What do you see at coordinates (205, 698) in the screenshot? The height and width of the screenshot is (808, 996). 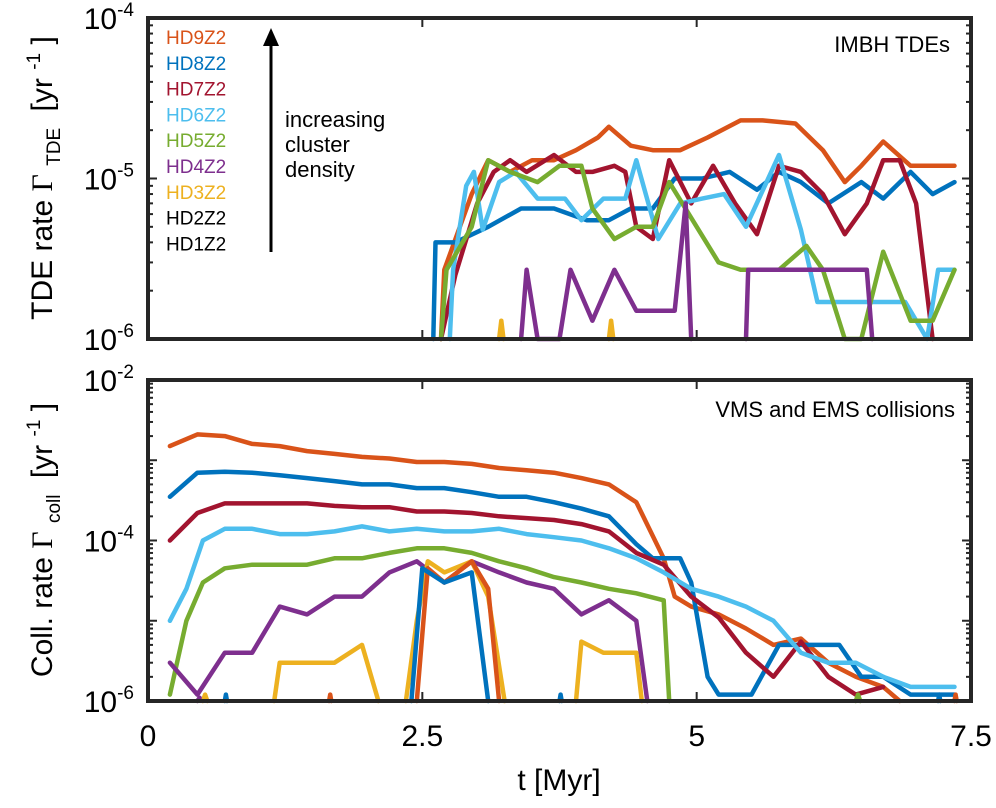 I see `bottom-series-line-hd3z2d` at bounding box center [205, 698].